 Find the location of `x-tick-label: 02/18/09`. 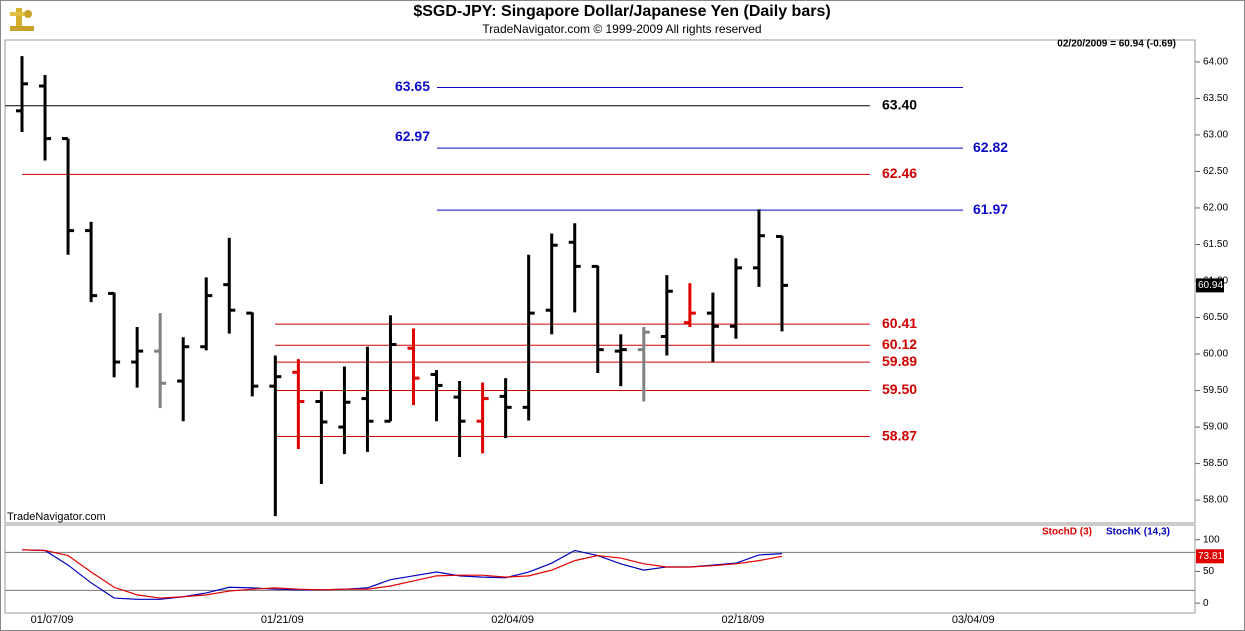

x-tick-label: 02/18/09 is located at coordinates (743, 620).